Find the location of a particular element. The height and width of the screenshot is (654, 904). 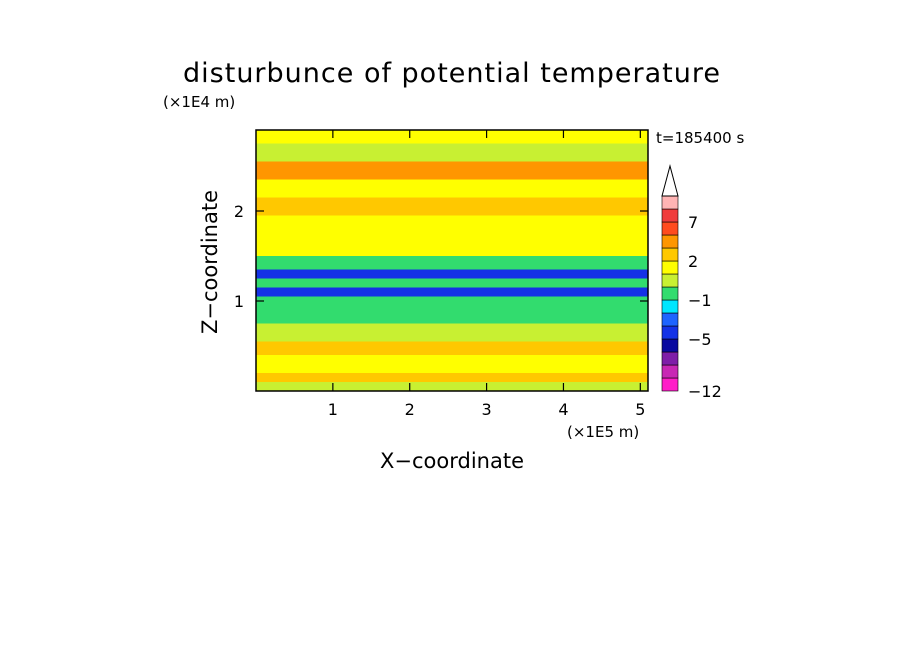

x-unit-label: (×1E5 m) is located at coordinates (603, 432).